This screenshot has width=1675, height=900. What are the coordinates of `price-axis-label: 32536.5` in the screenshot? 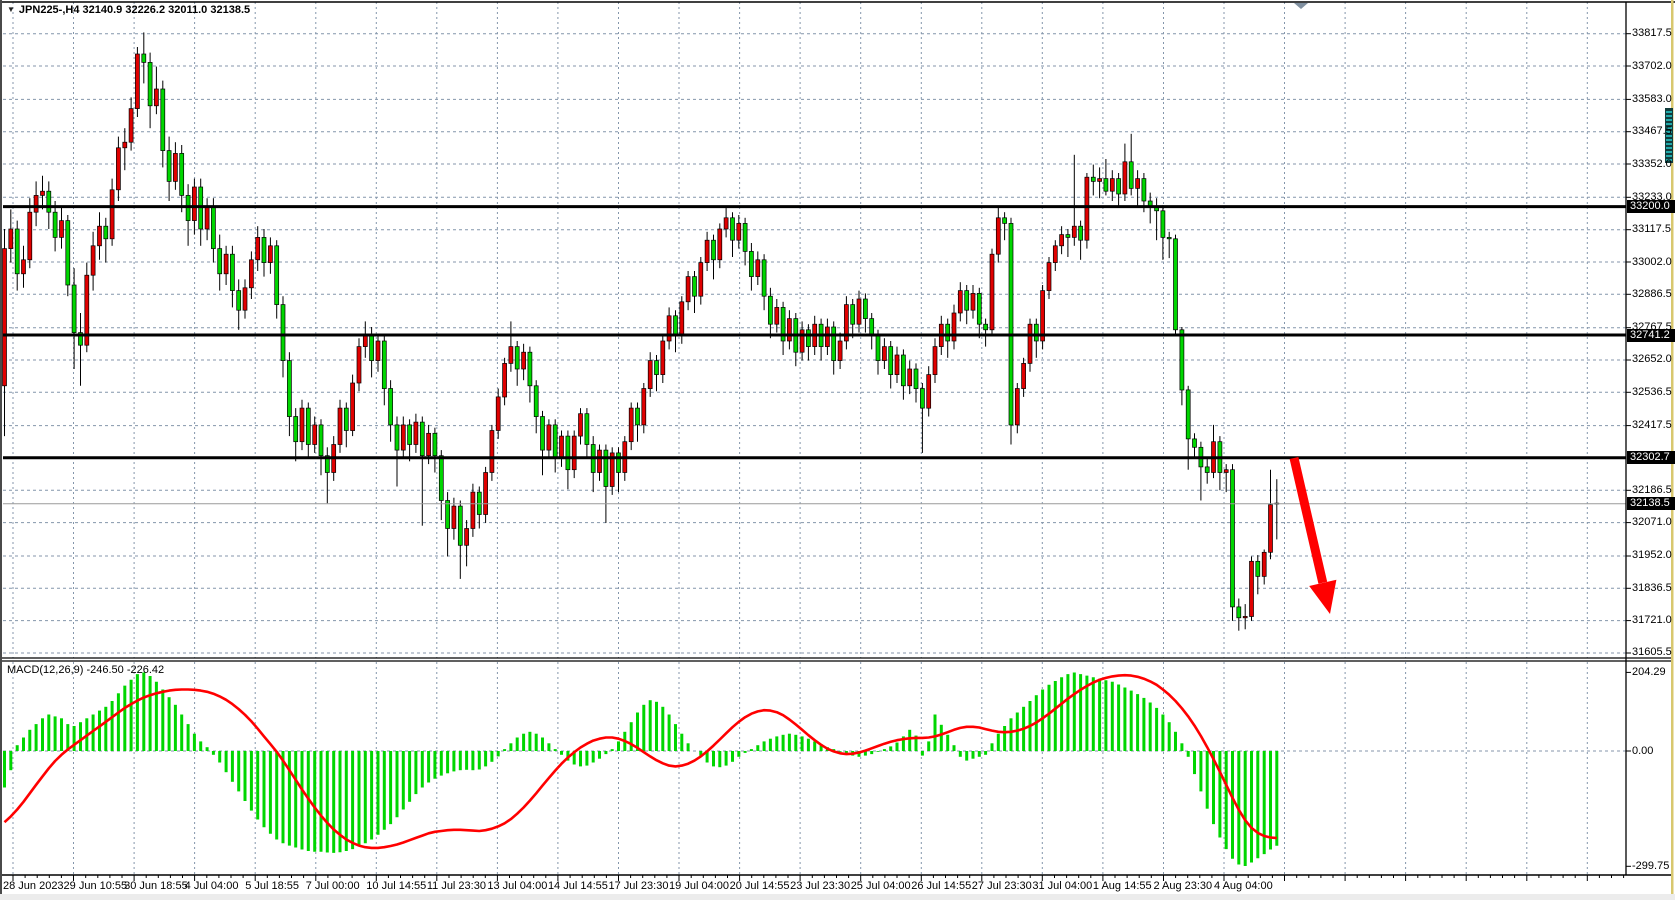 It's located at (1652, 391).